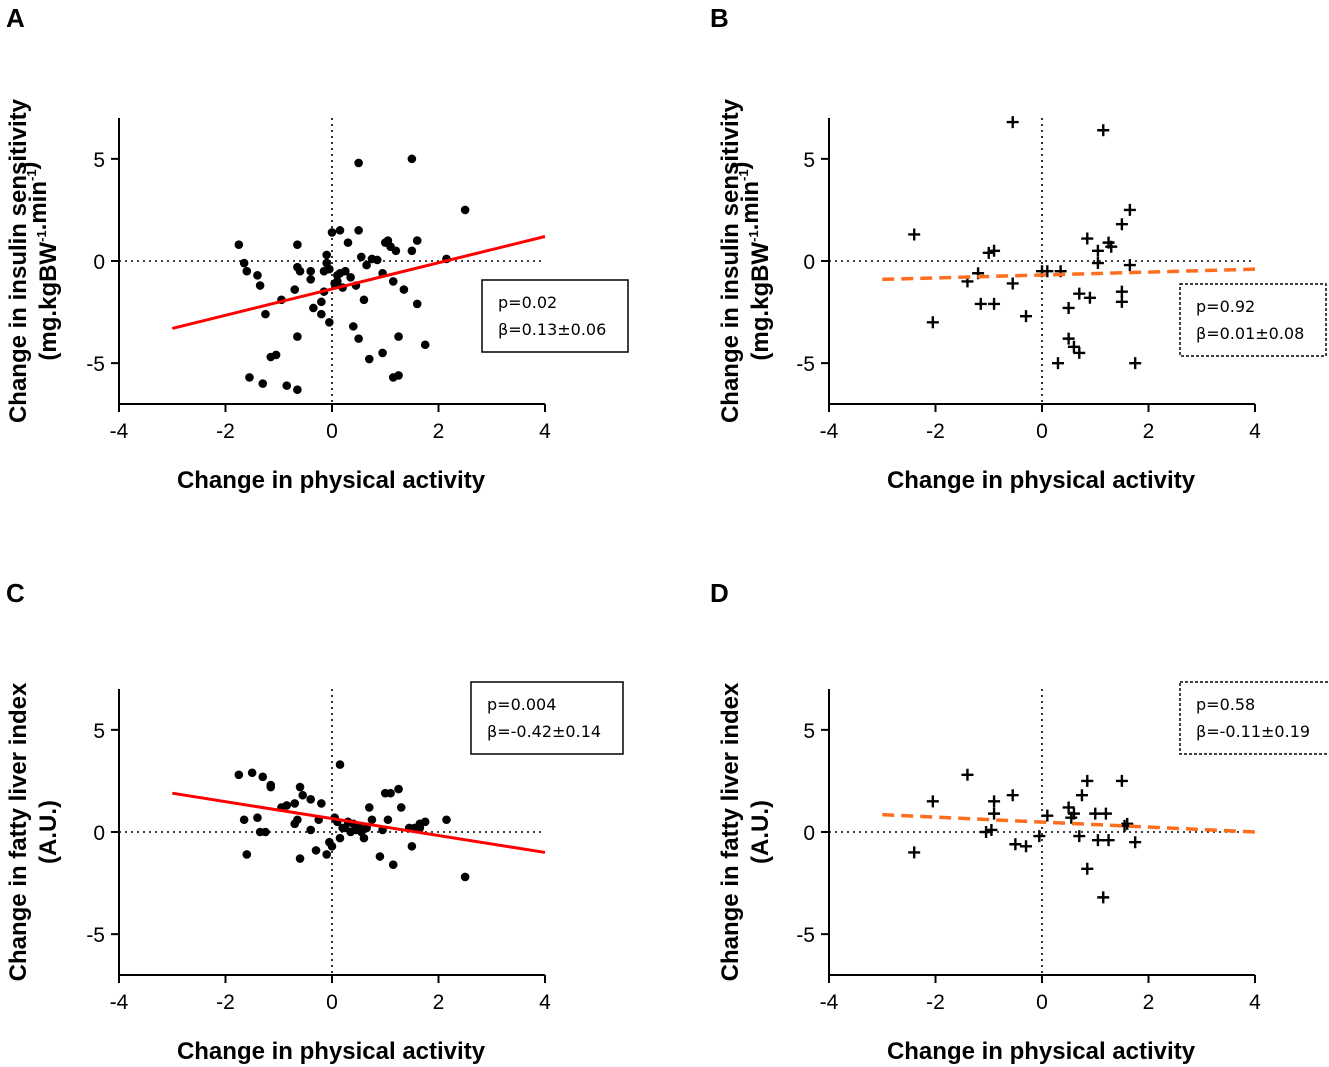  Describe the element at coordinates (332, 1002) in the screenshot. I see `panel-c-x-tick-label: 0` at that location.